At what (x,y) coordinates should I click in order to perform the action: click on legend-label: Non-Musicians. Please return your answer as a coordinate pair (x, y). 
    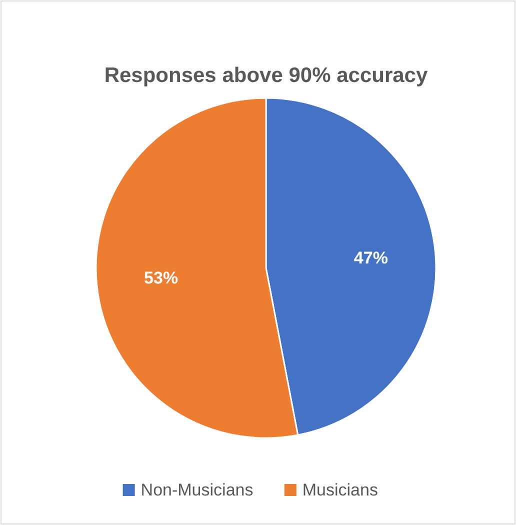
    Looking at the image, I should click on (197, 490).